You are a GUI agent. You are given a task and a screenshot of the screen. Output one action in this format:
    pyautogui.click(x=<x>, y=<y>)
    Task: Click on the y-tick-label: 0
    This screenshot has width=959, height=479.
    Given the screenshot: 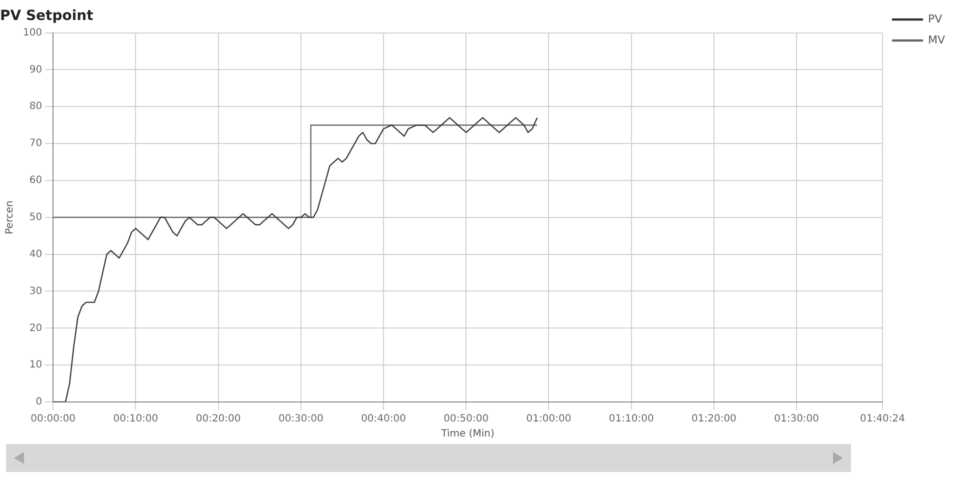 What is the action you would take?
    pyautogui.click(x=39, y=402)
    